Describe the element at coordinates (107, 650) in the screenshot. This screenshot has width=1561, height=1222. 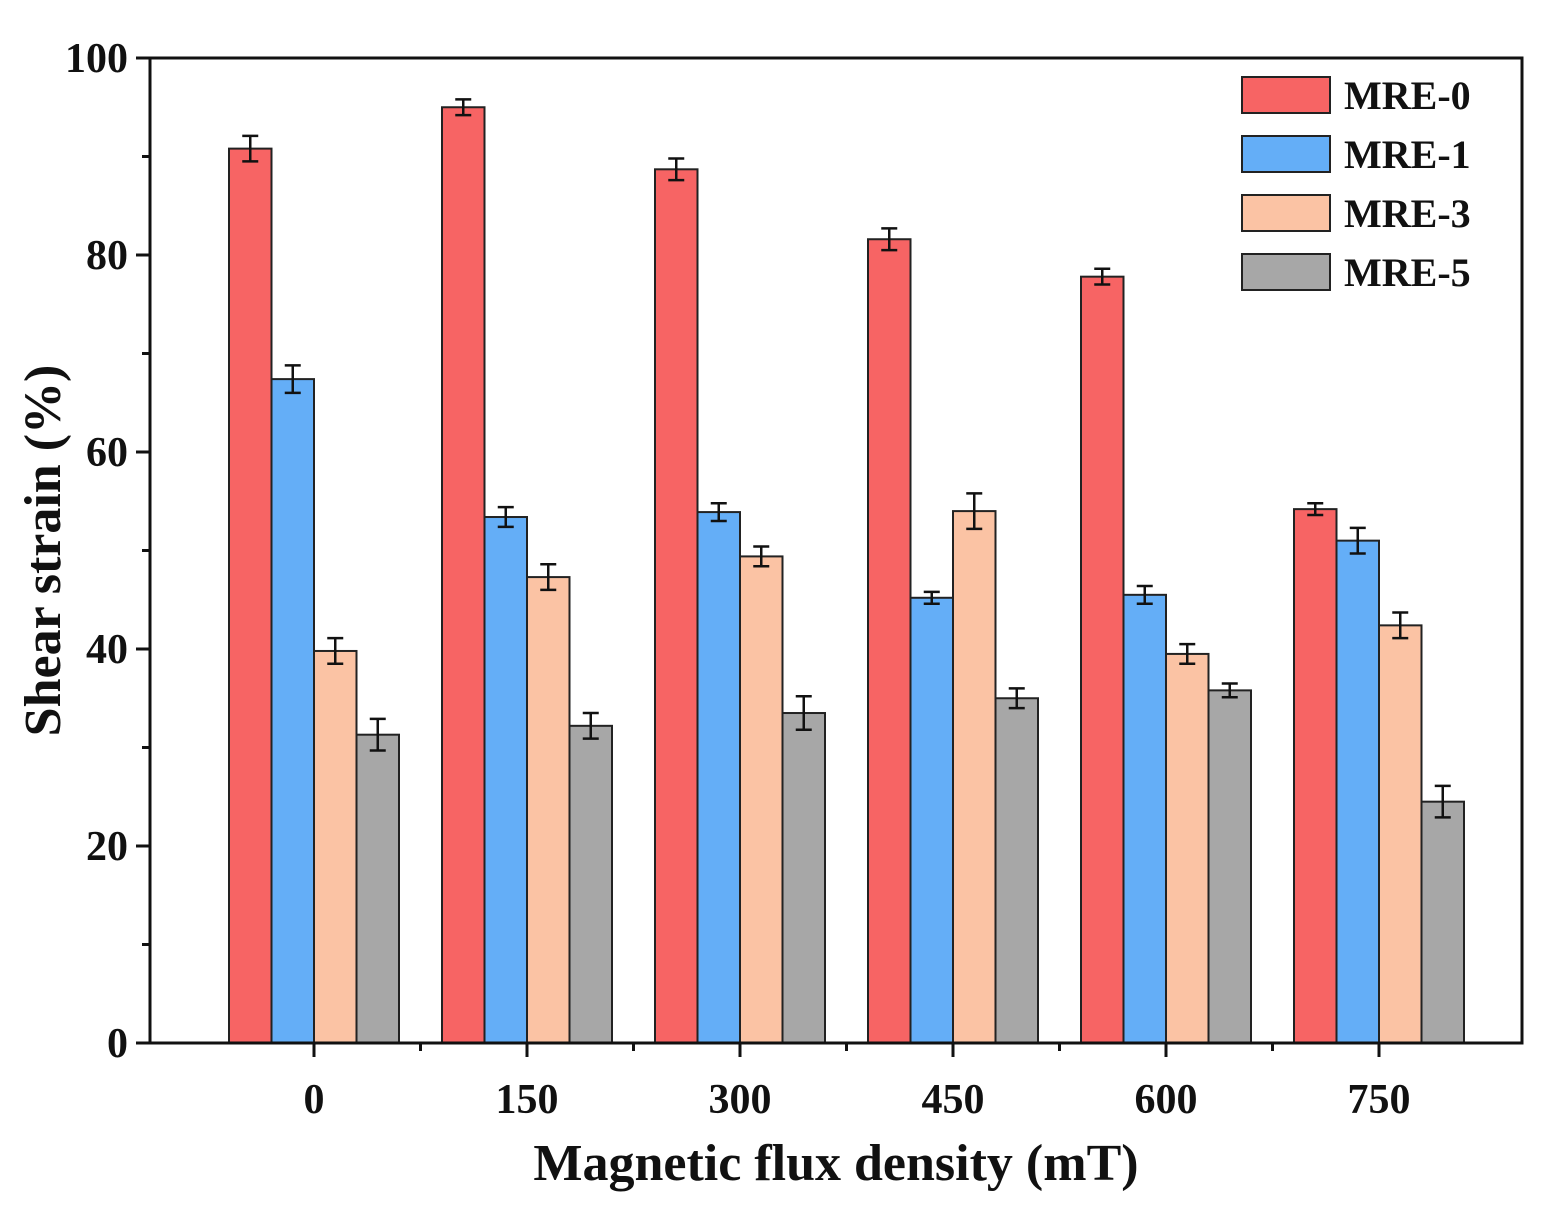
I see `y-tick-label: 40` at that location.